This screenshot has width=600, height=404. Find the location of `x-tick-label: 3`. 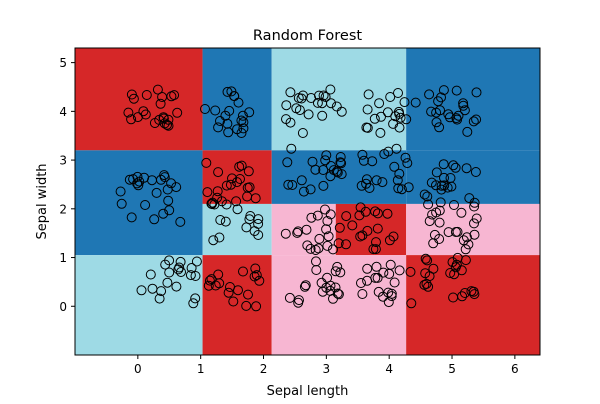

x-tick-label: 3 is located at coordinates (327, 369).